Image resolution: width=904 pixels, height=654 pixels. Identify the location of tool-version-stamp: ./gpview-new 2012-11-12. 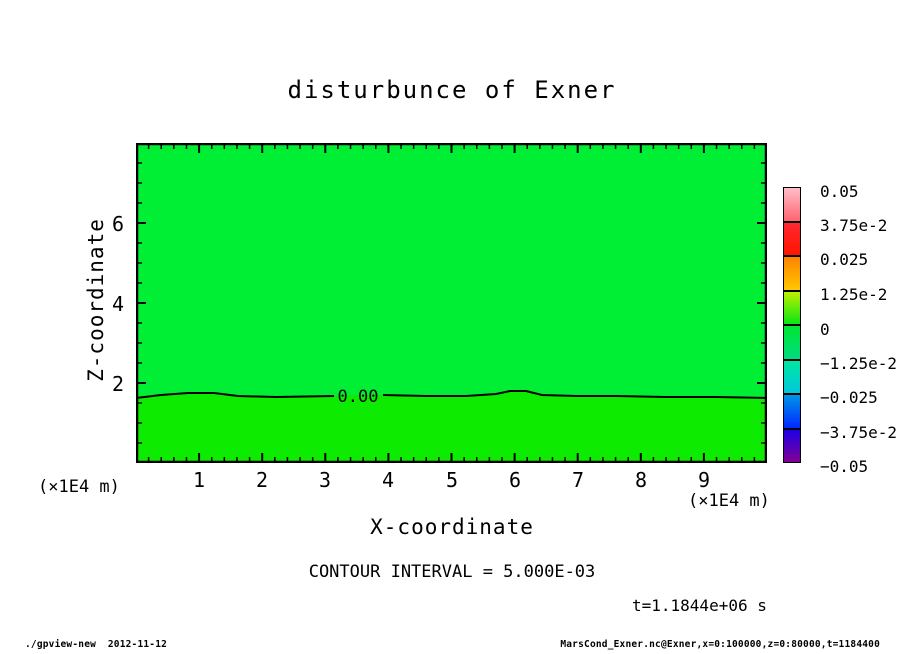
(96, 644).